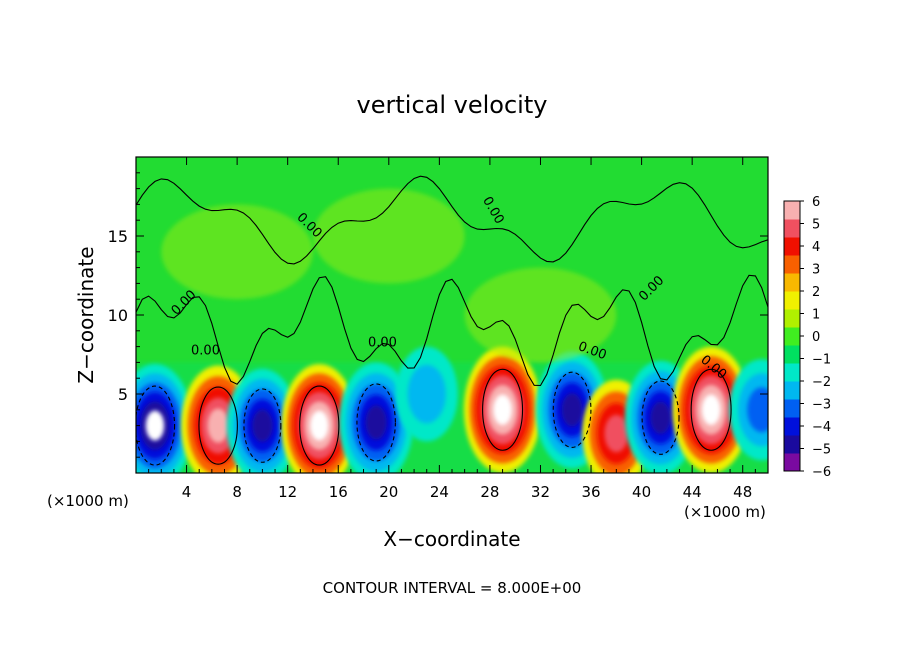  I want to click on x-tick-label-8: 8, so click(237, 492).